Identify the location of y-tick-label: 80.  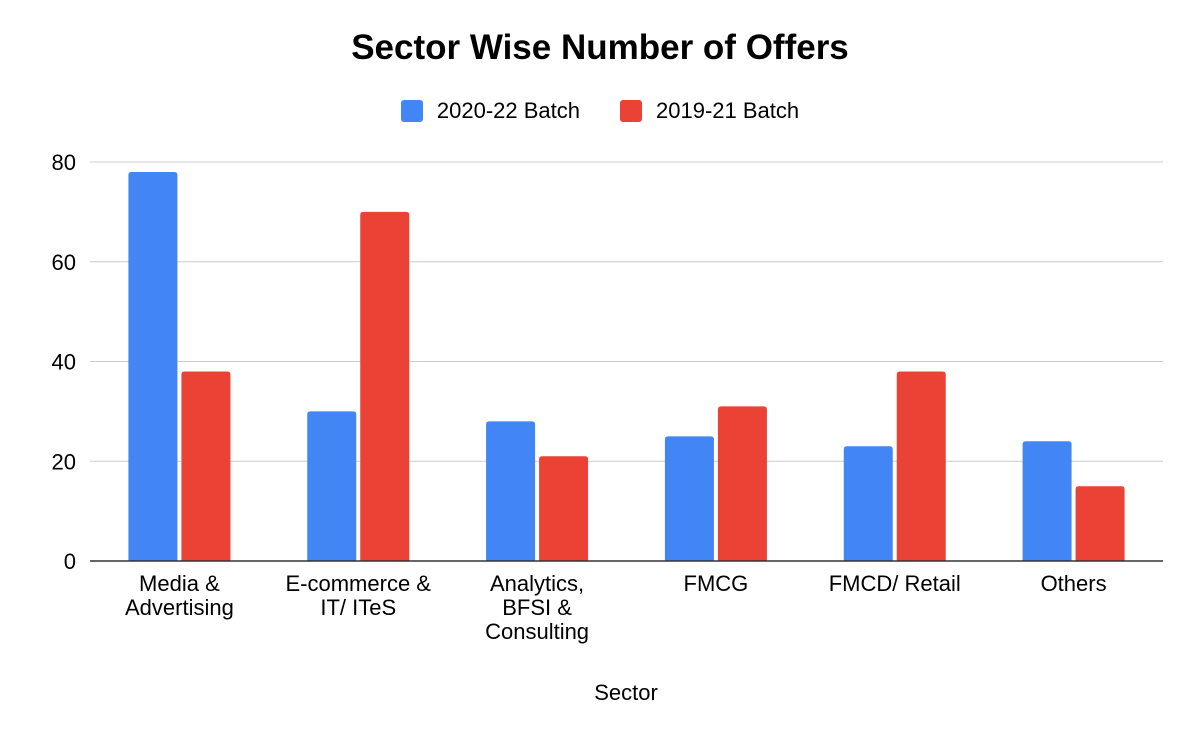
(64, 162).